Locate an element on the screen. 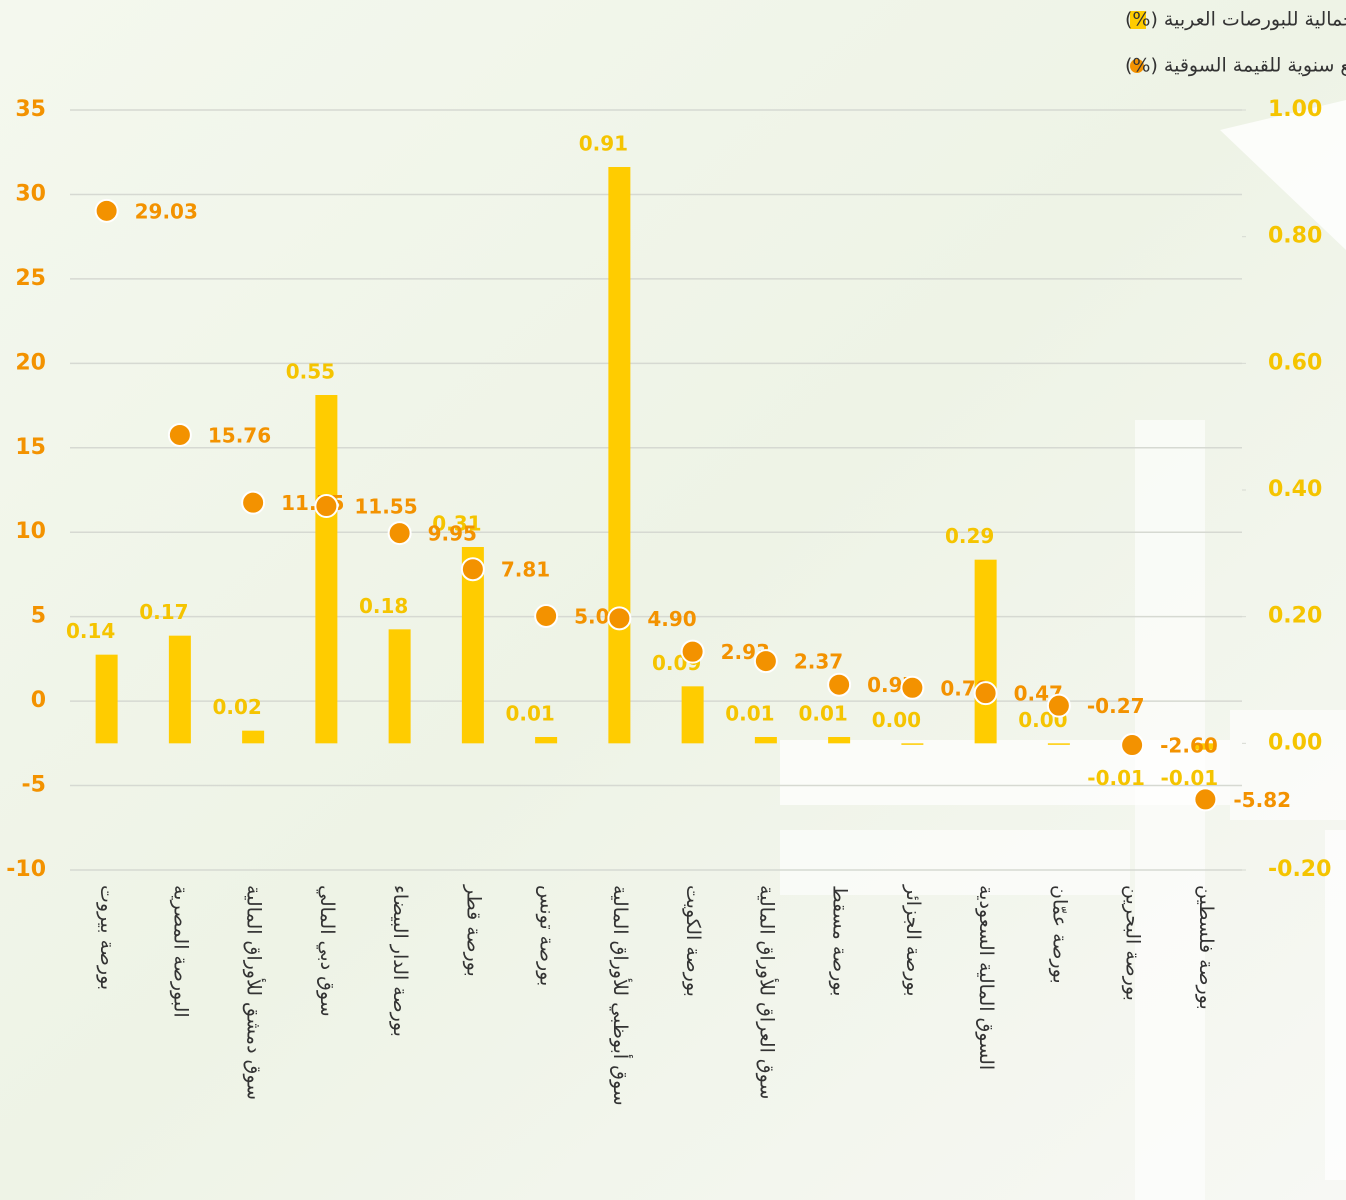  y-tick-label: -5 is located at coordinates (34, 785).